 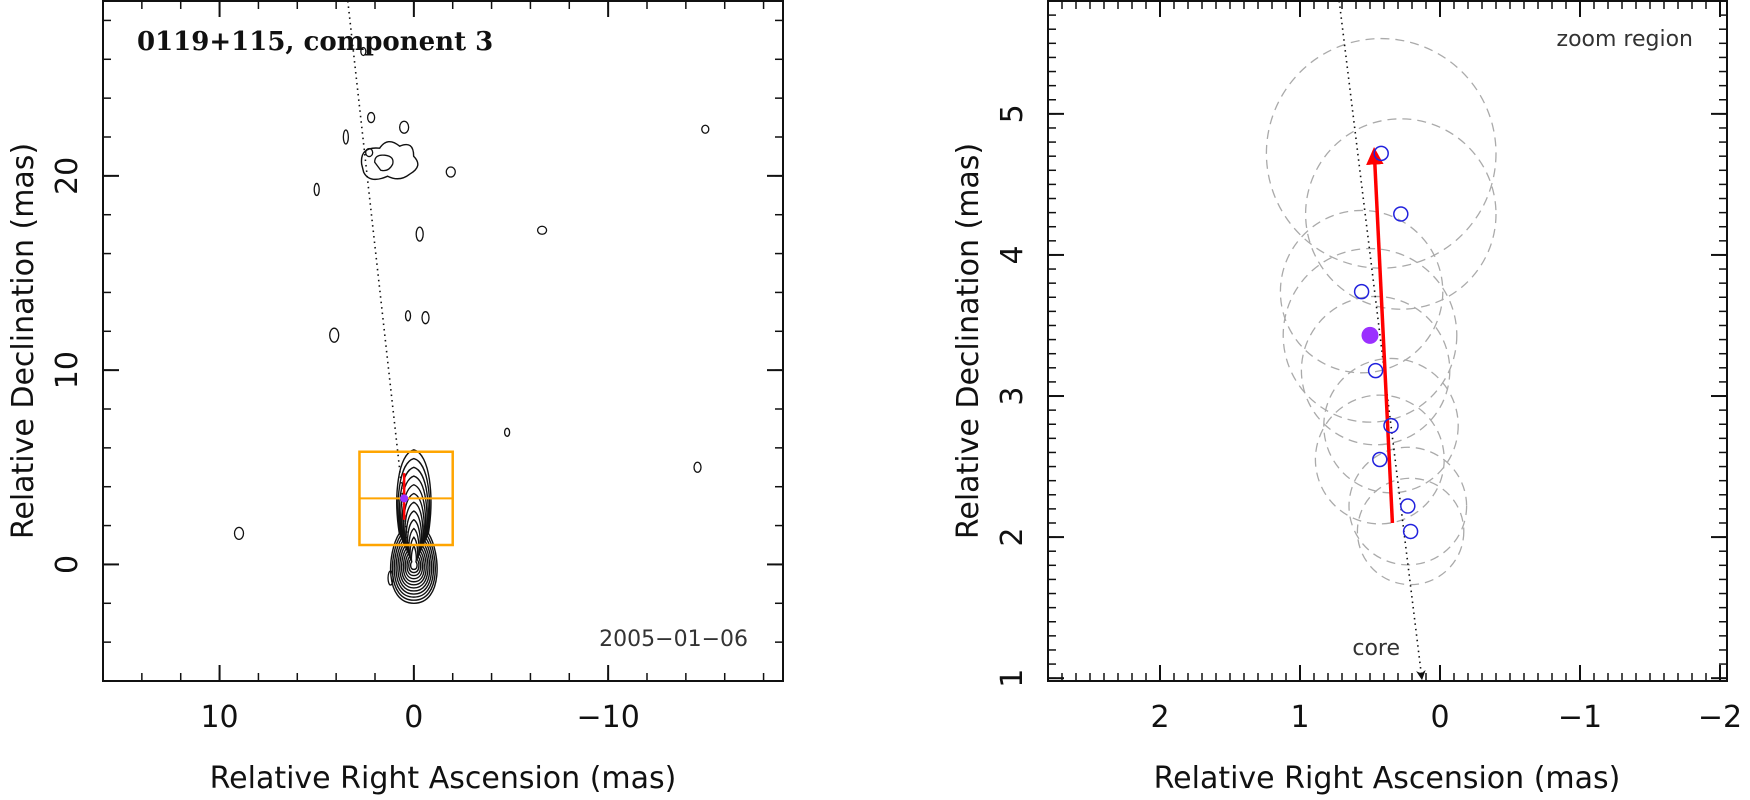 I want to click on right-y-tick-label: 5, so click(x=1012, y=113).